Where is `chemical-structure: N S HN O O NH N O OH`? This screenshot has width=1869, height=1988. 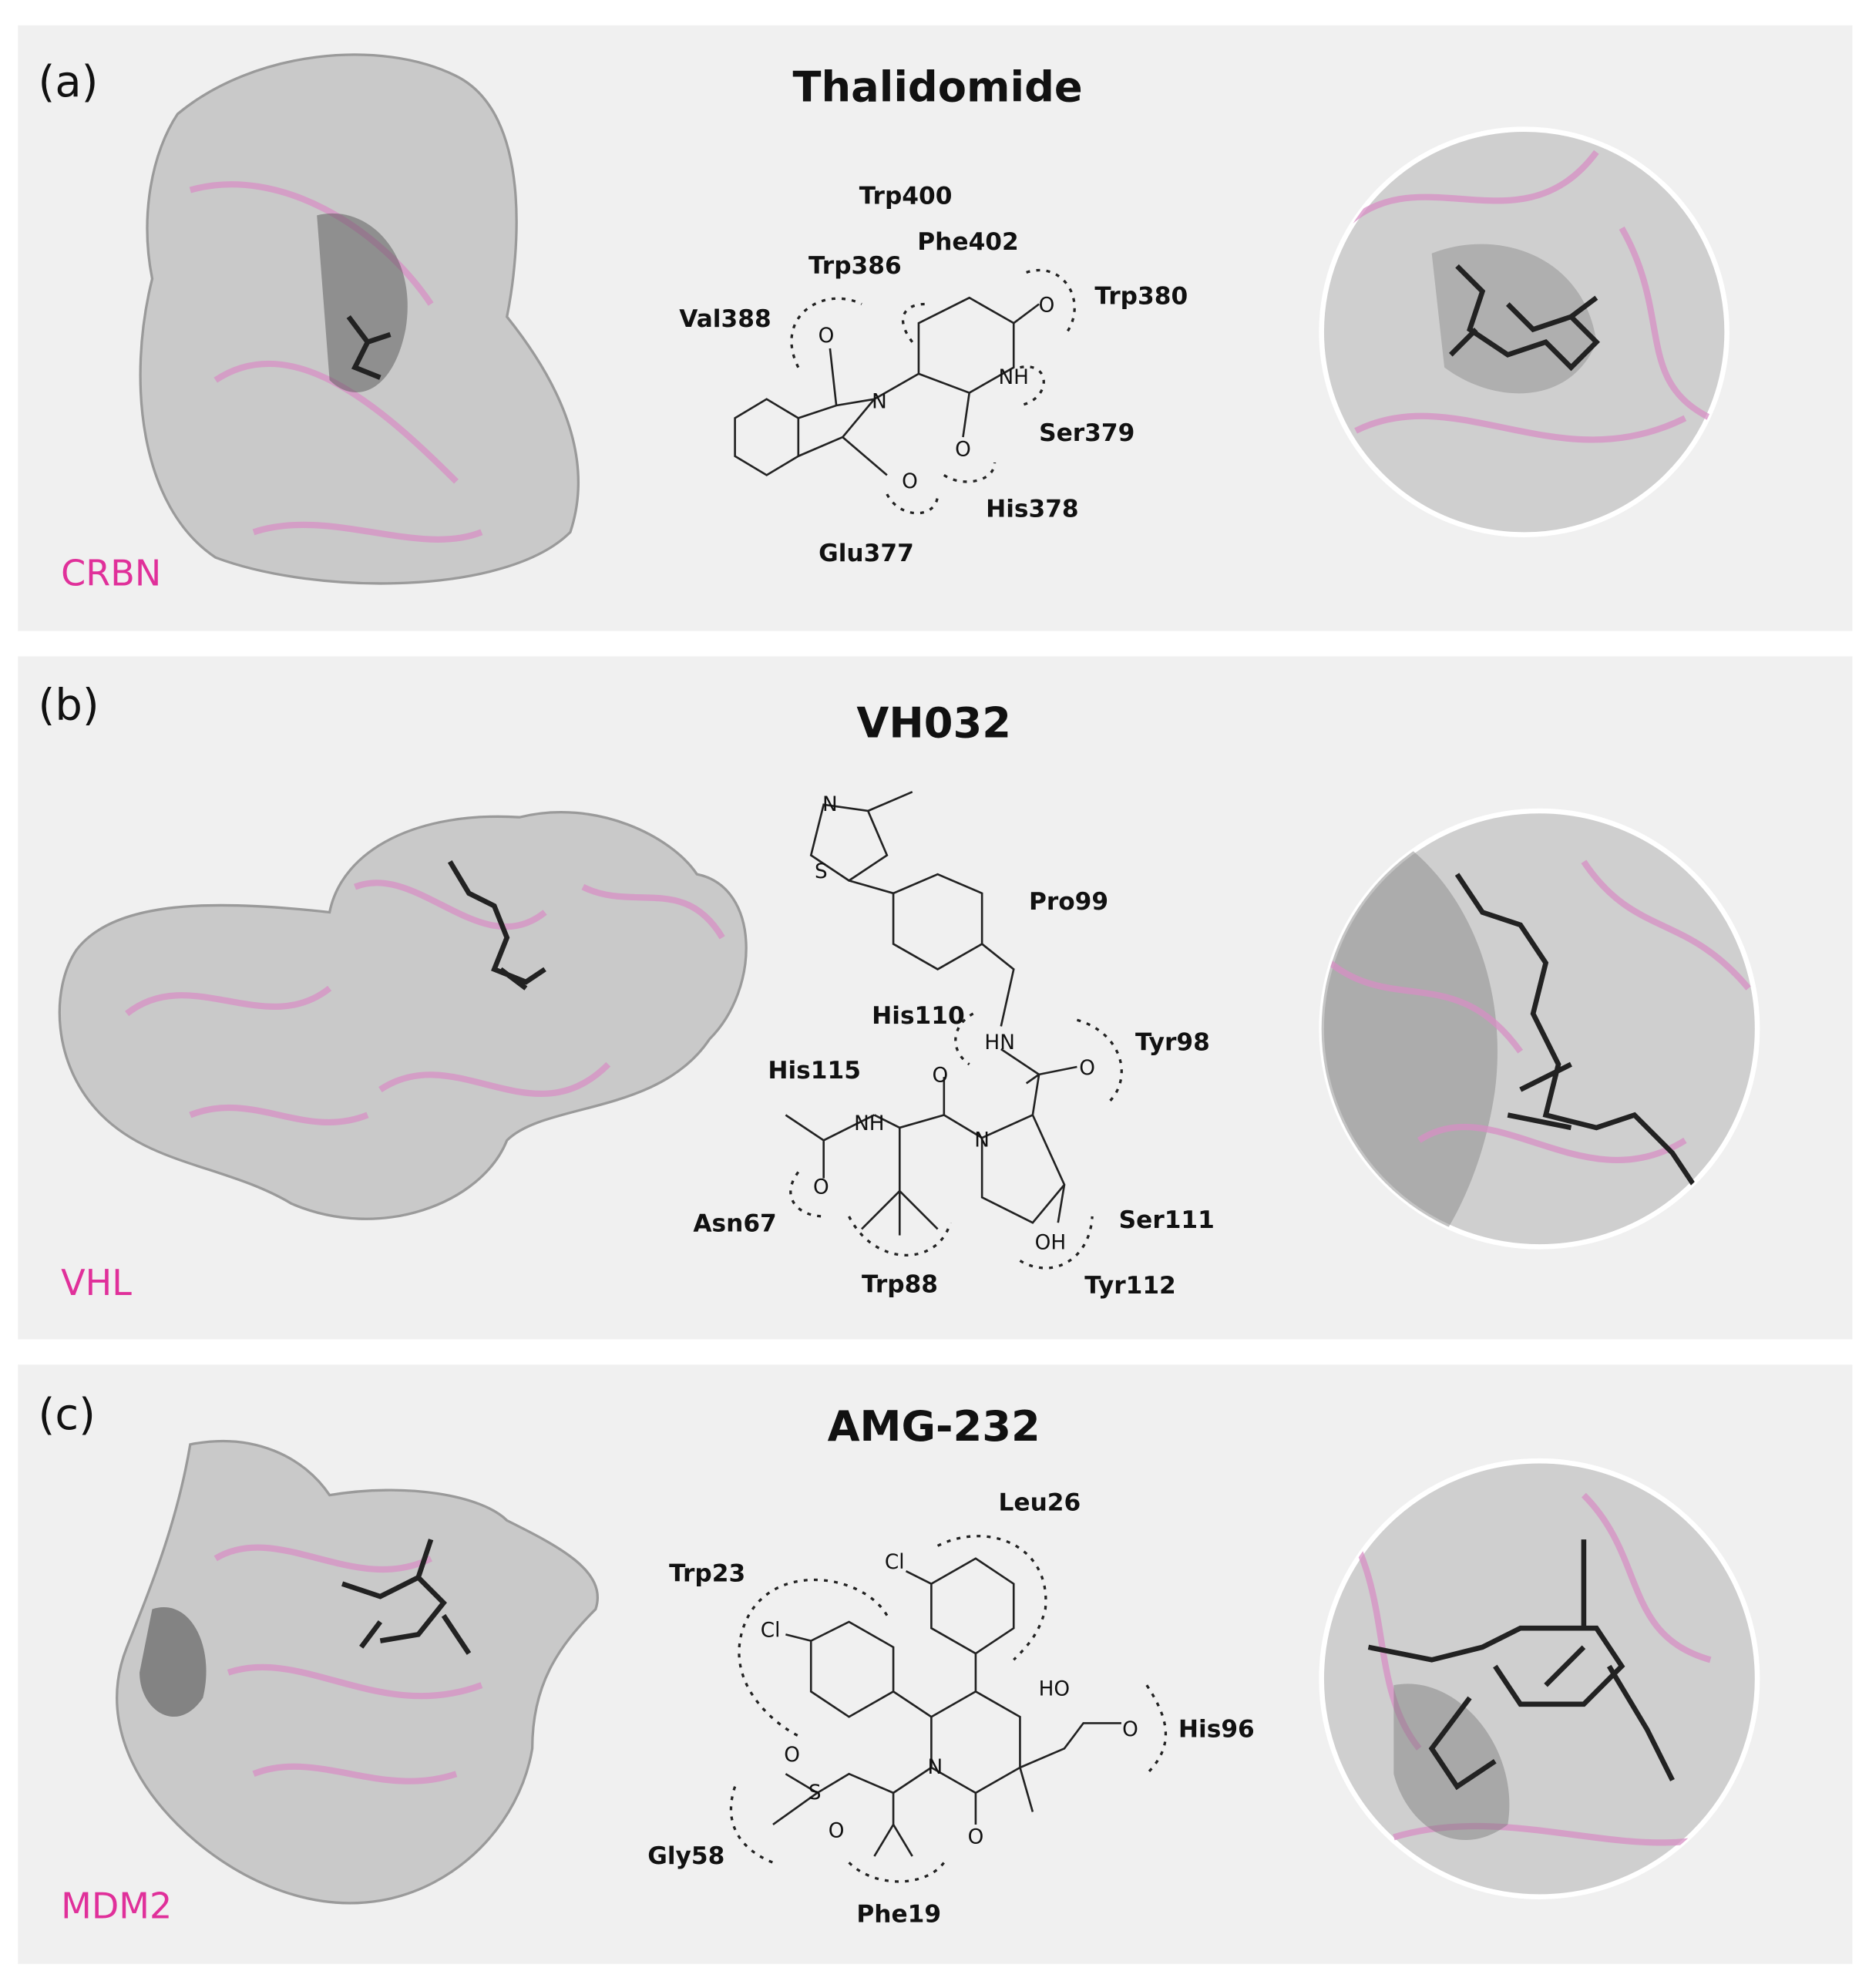 chemical-structure: N S HN O O NH N O OH is located at coordinates (954, 1030).